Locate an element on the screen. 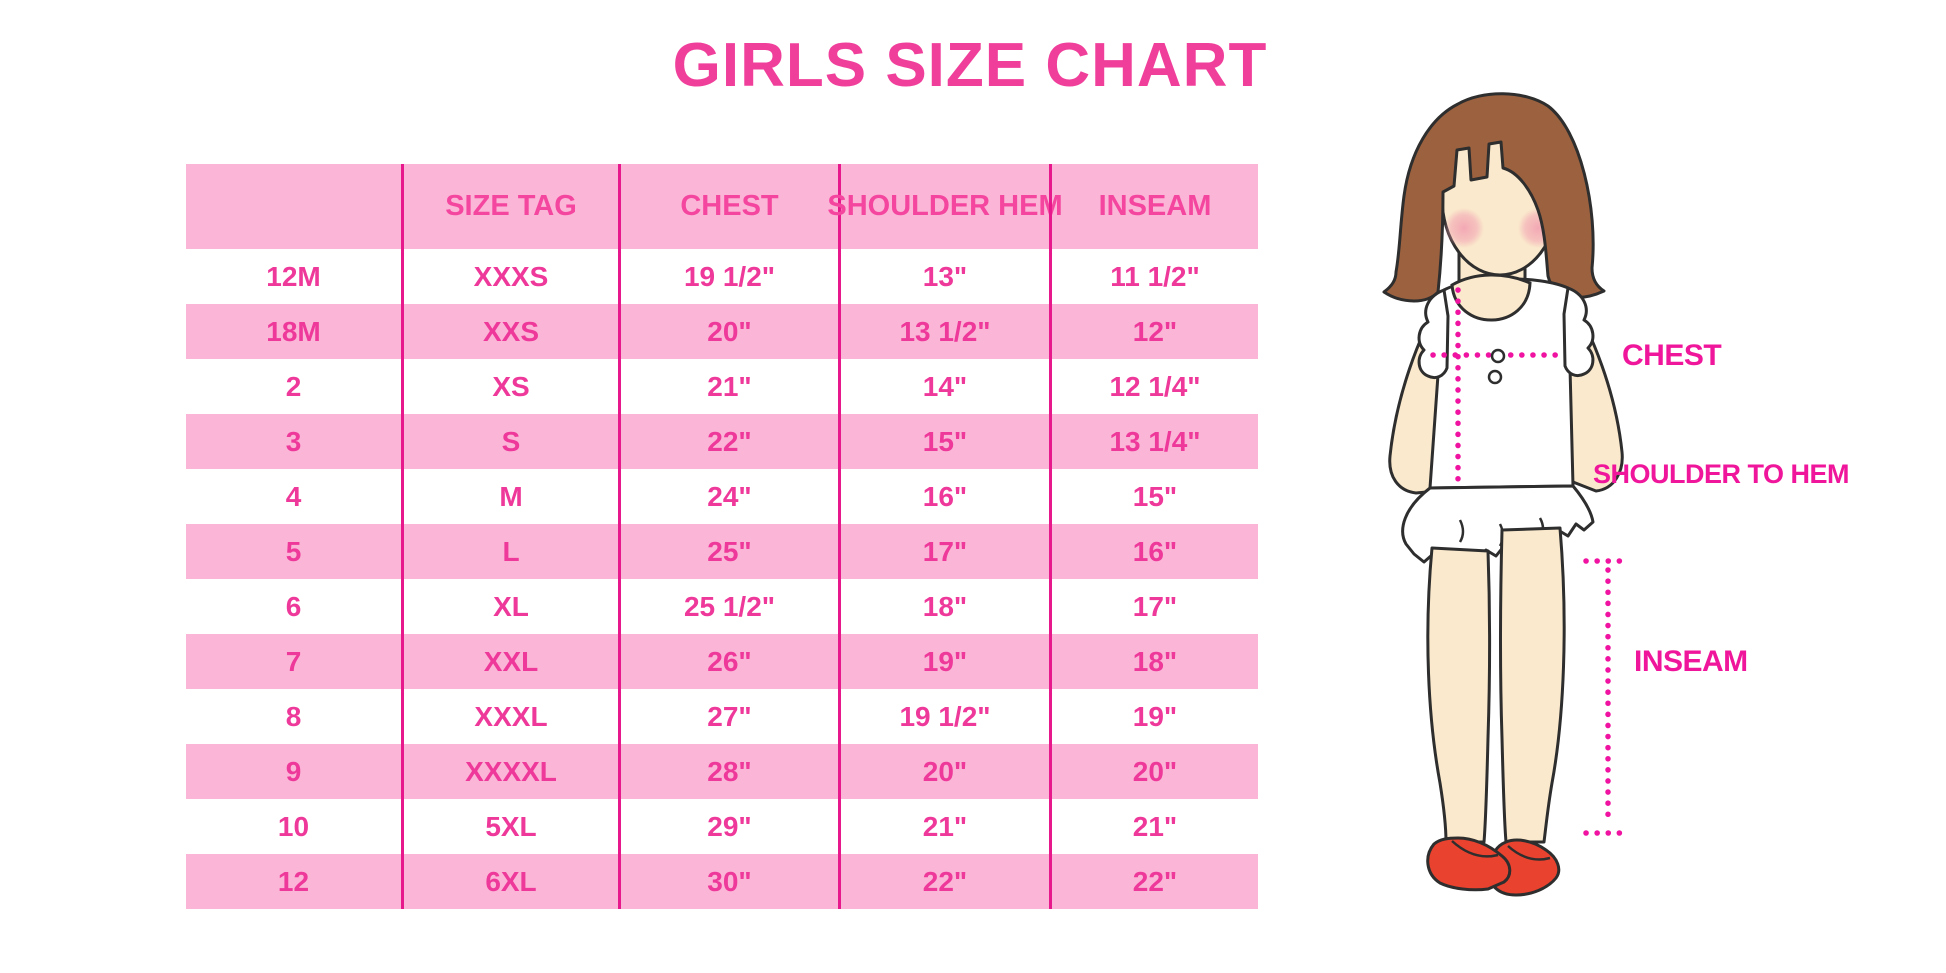 The image size is (1946, 973). table-cell: 14" is located at coordinates (943, 386).